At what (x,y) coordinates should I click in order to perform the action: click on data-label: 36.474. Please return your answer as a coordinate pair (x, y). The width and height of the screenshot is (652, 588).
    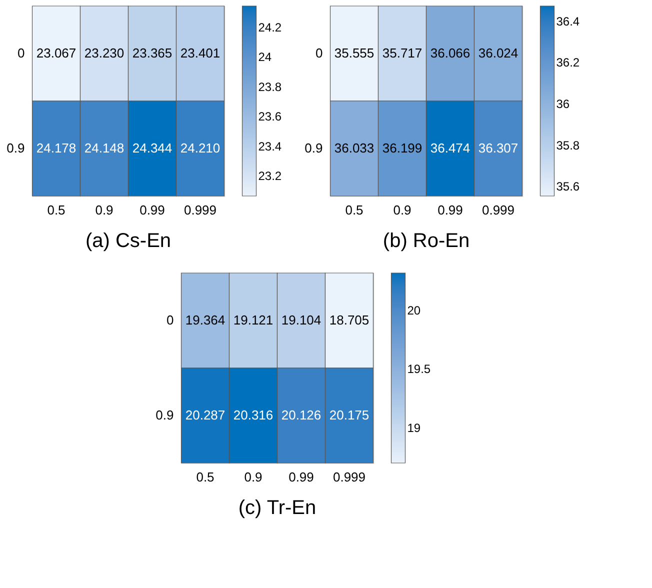
    Looking at the image, I should click on (450, 148).